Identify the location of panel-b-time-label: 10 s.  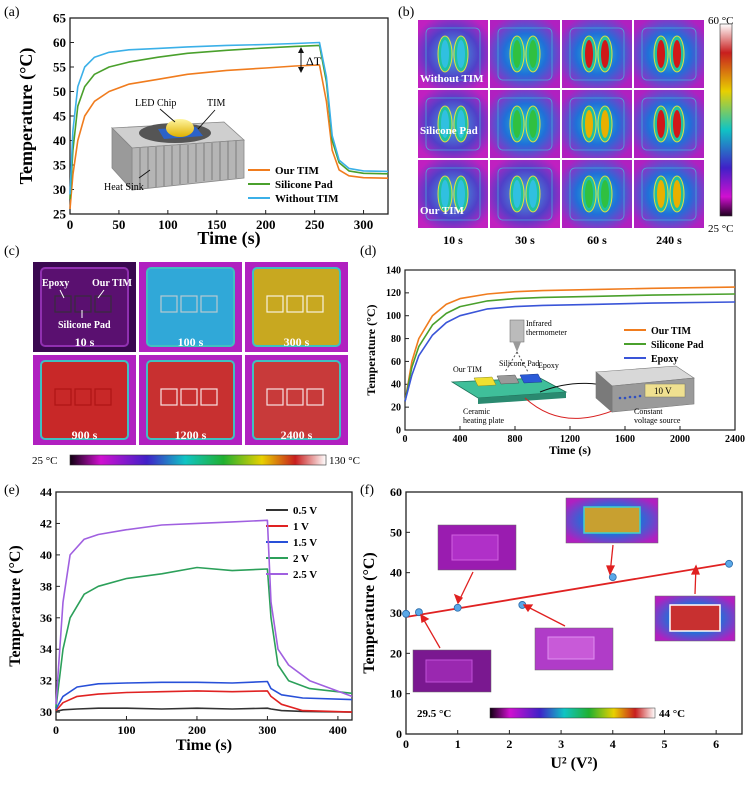
(453, 240).